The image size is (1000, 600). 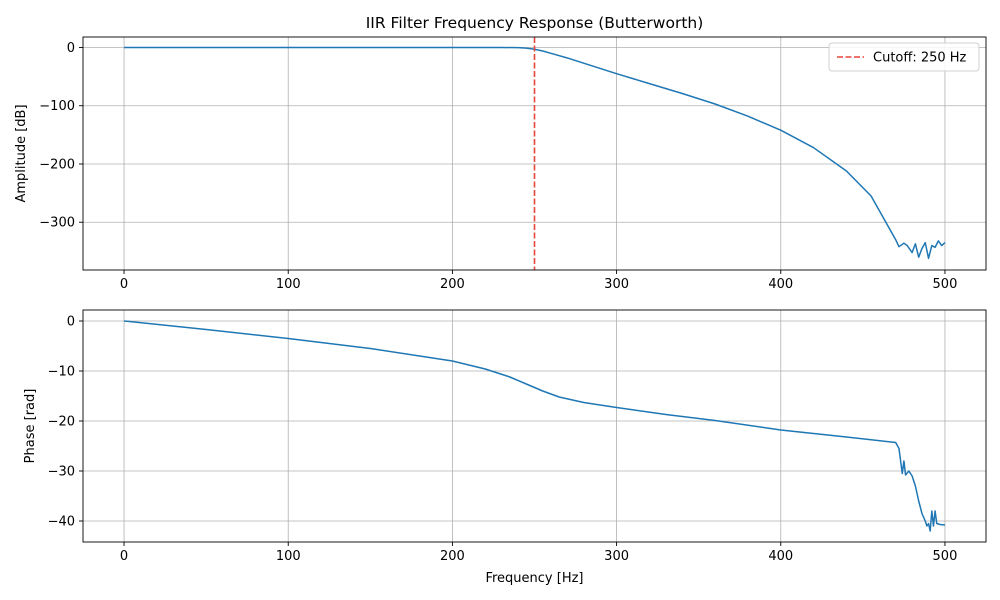 I want to click on legend-box, so click(x=904, y=57).